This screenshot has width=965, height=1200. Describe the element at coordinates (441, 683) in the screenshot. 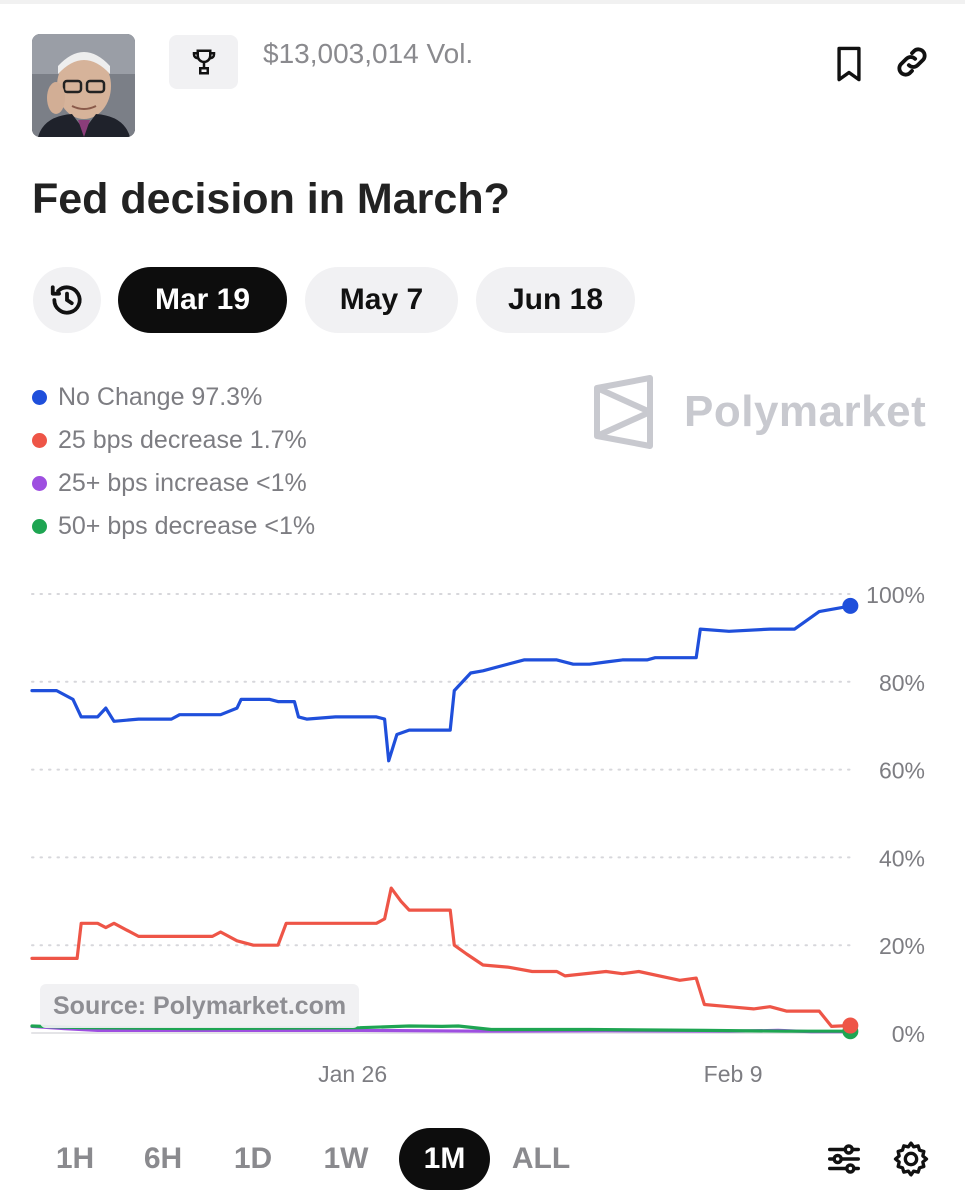

I see `series-line-no-change` at that location.